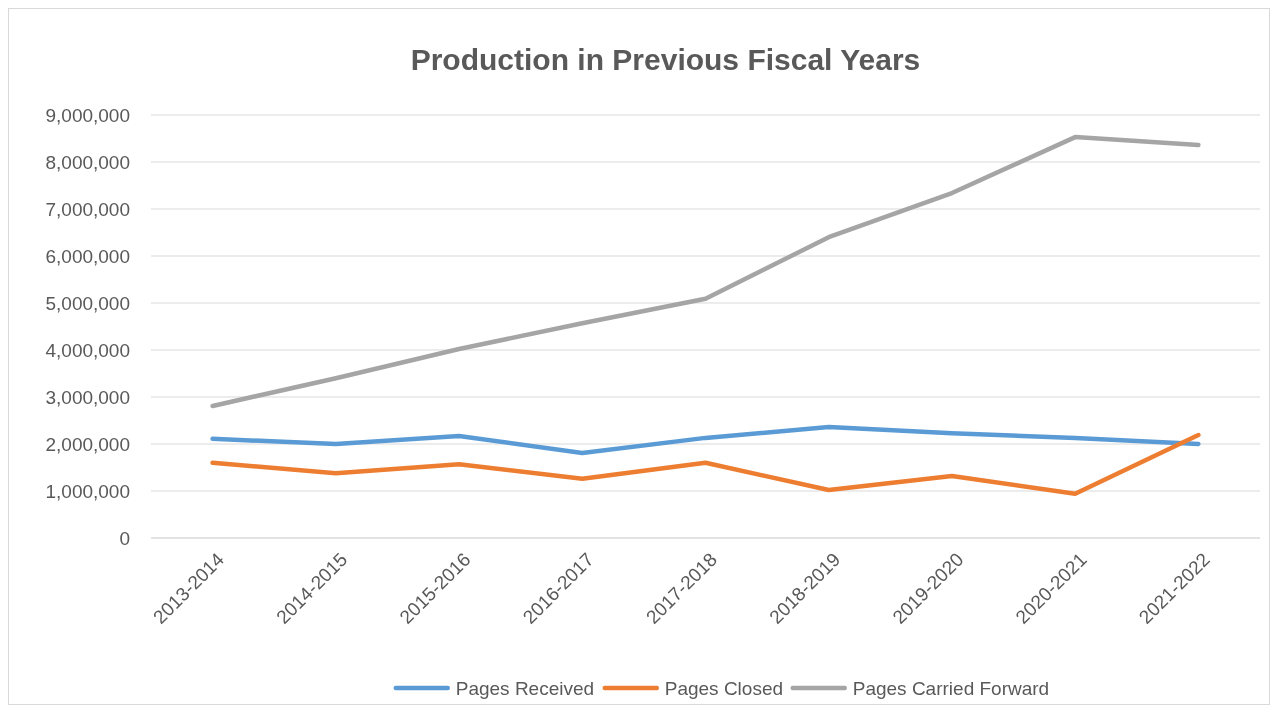  I want to click on y-tick-label: 4,000,000, so click(87, 350).